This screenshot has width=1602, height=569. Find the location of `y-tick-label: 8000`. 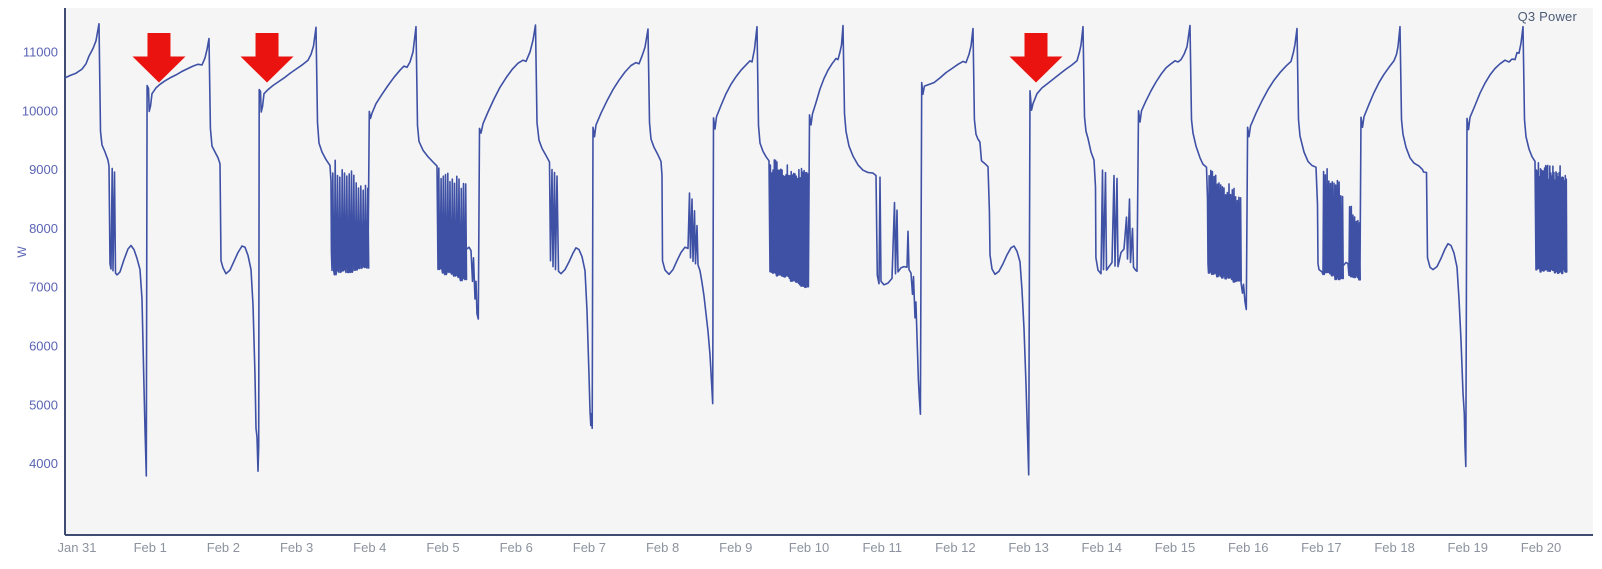

y-tick-label: 8000 is located at coordinates (43, 228).